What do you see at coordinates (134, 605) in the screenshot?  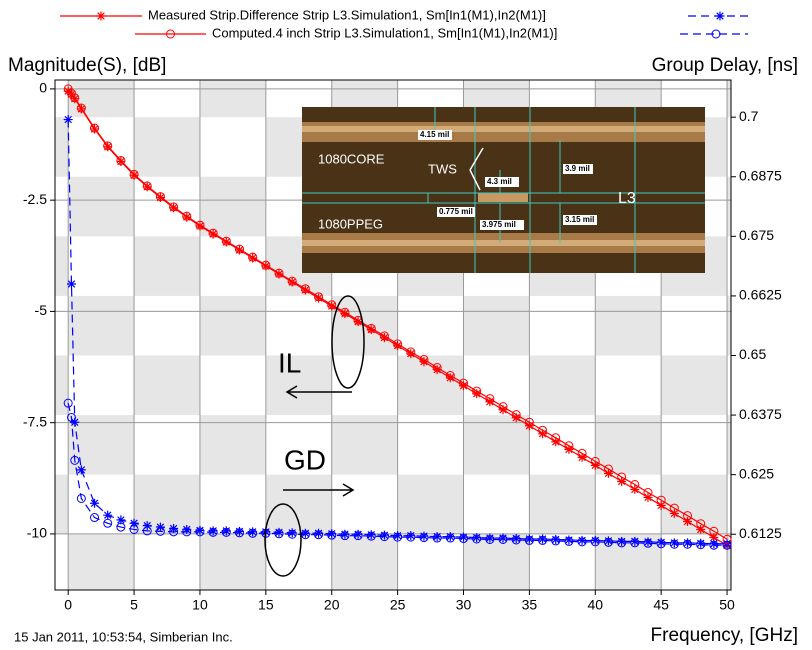 I see `x-tick-label: 5` at bounding box center [134, 605].